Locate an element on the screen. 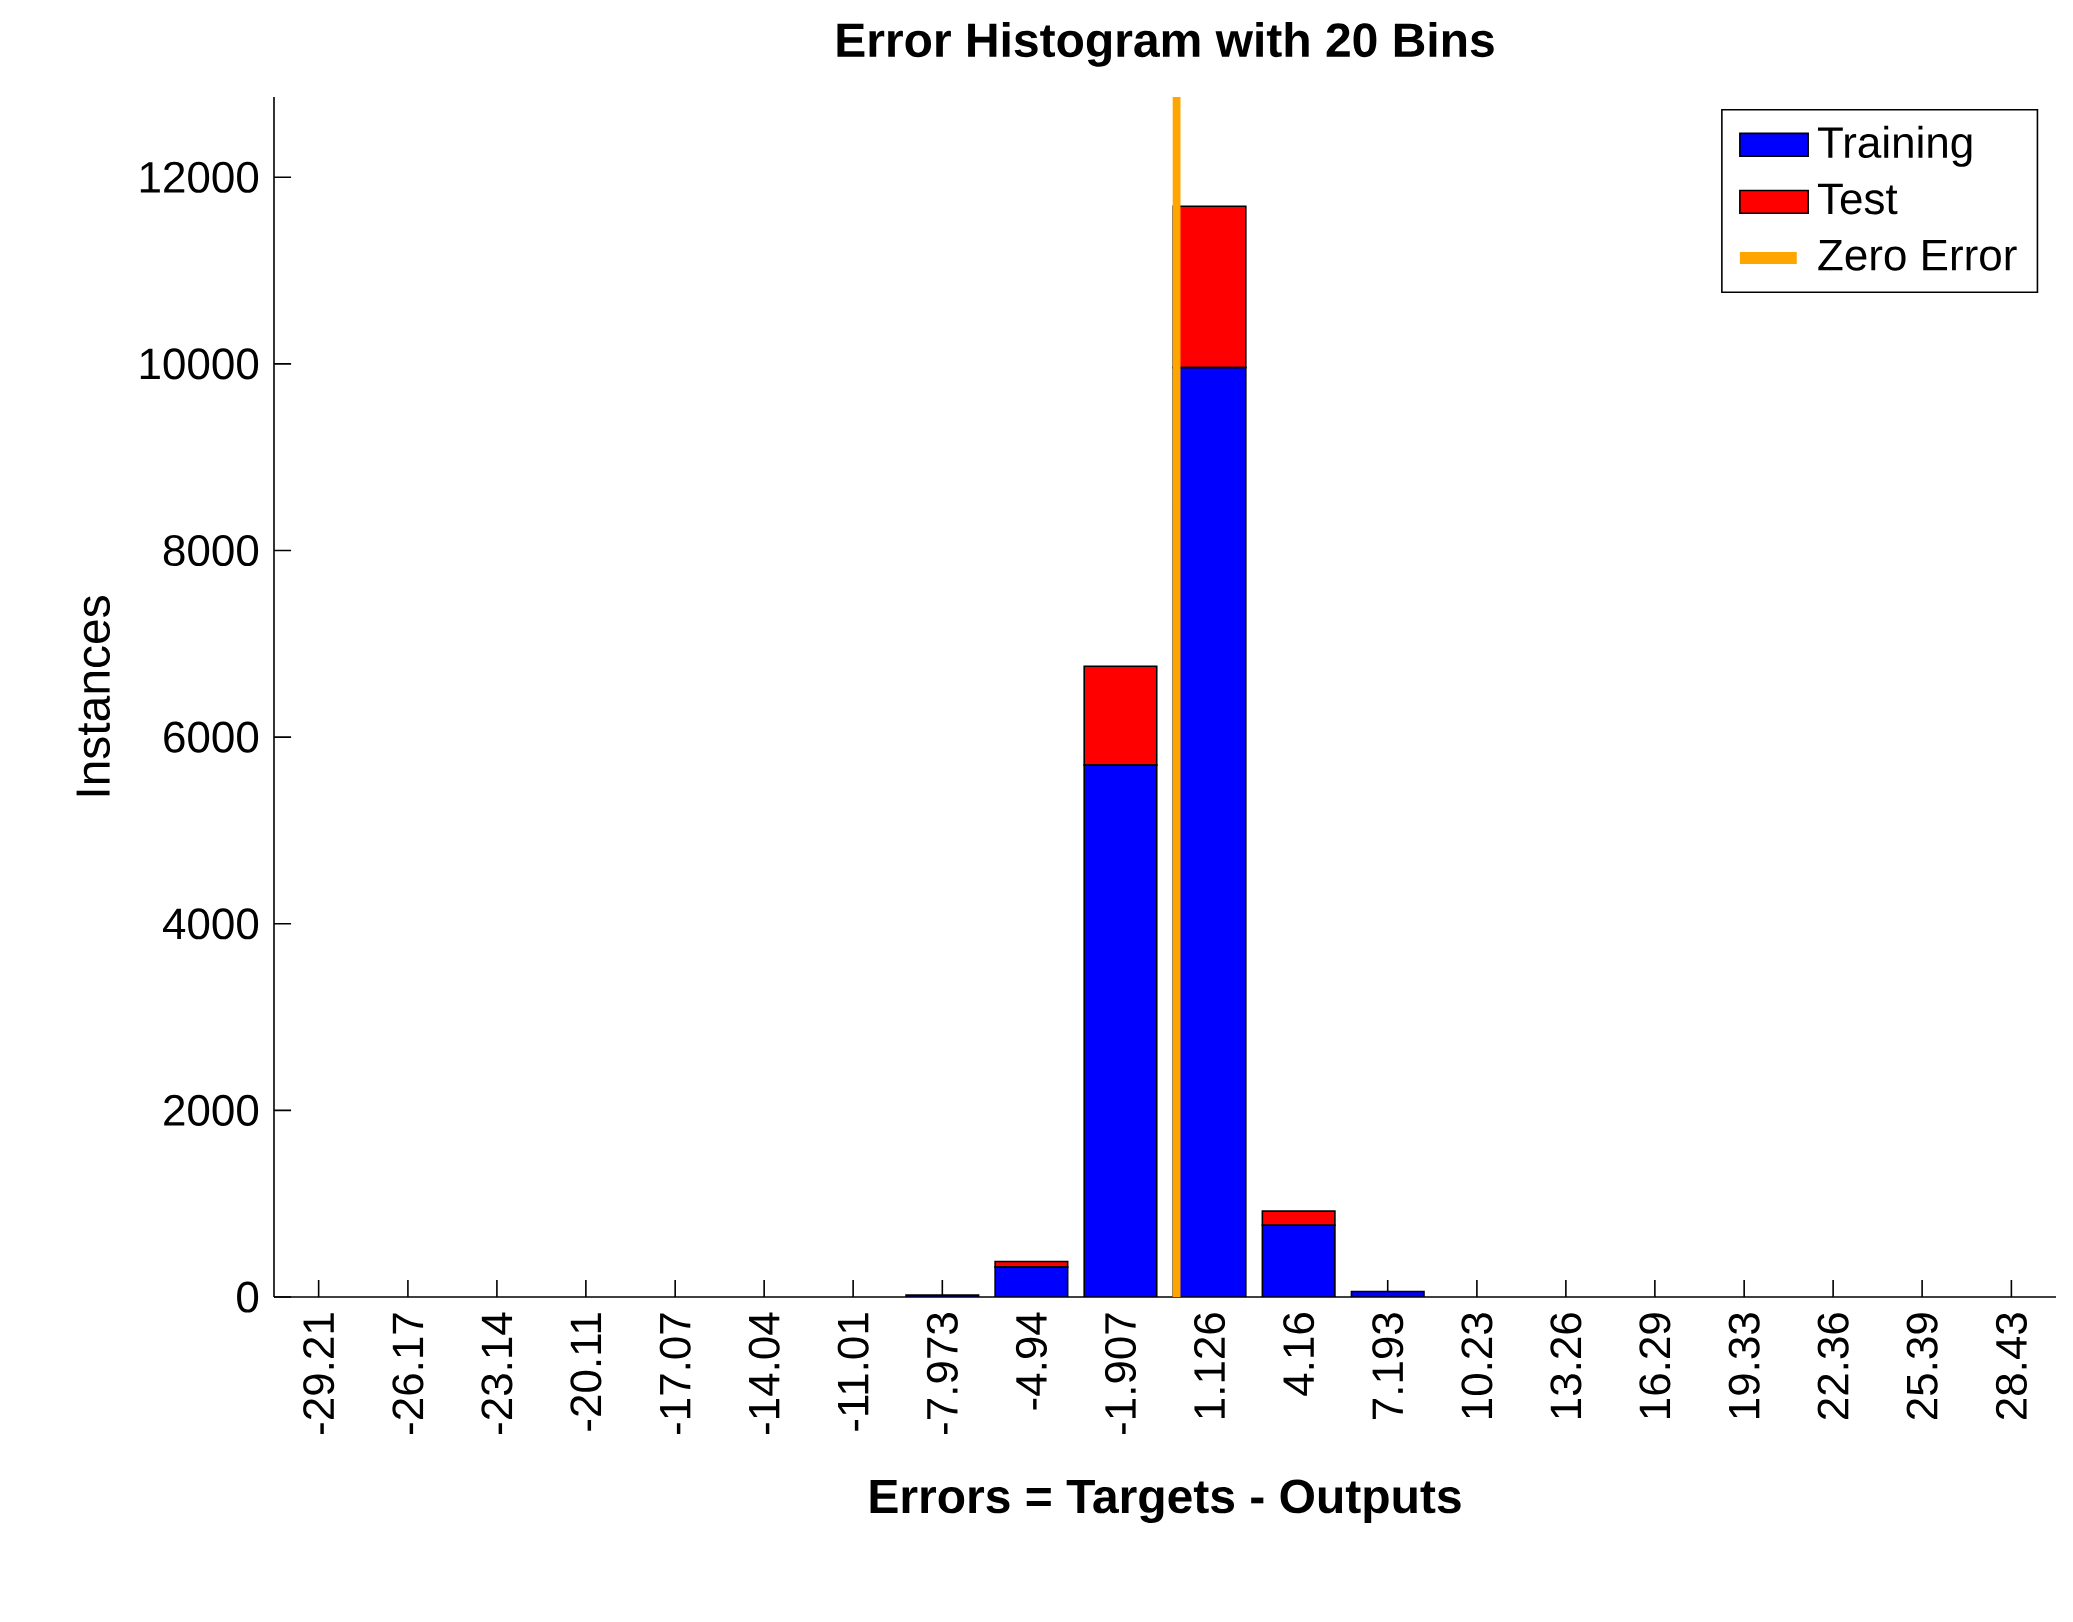 The width and height of the screenshot is (2073, 1622). x-tick-label: 13.26 is located at coordinates (1566, 1365).